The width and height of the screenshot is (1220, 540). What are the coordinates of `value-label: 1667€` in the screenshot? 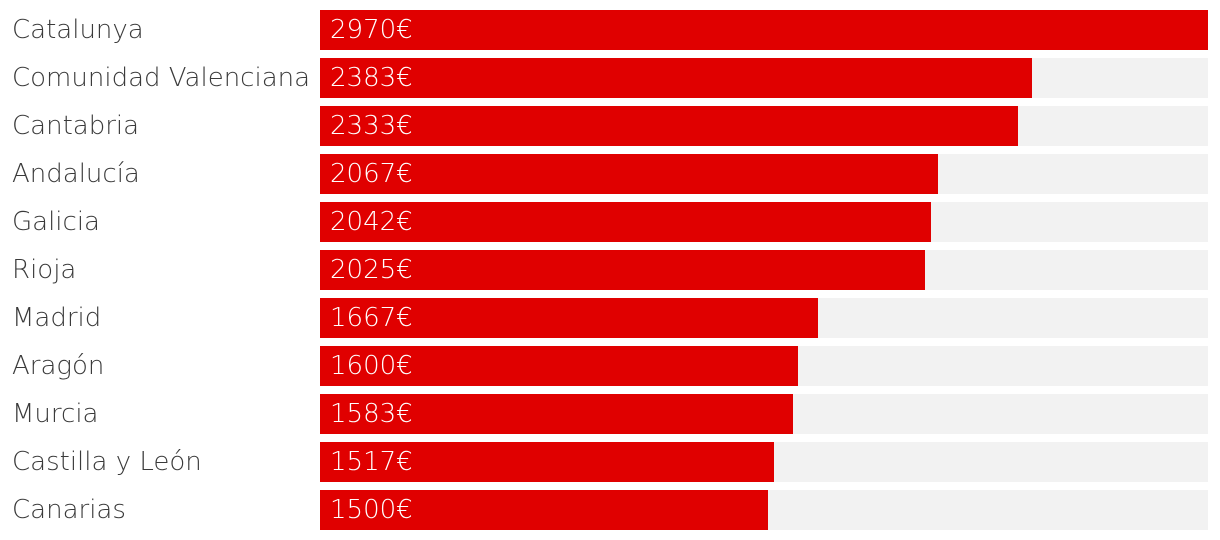 It's located at (371, 318).